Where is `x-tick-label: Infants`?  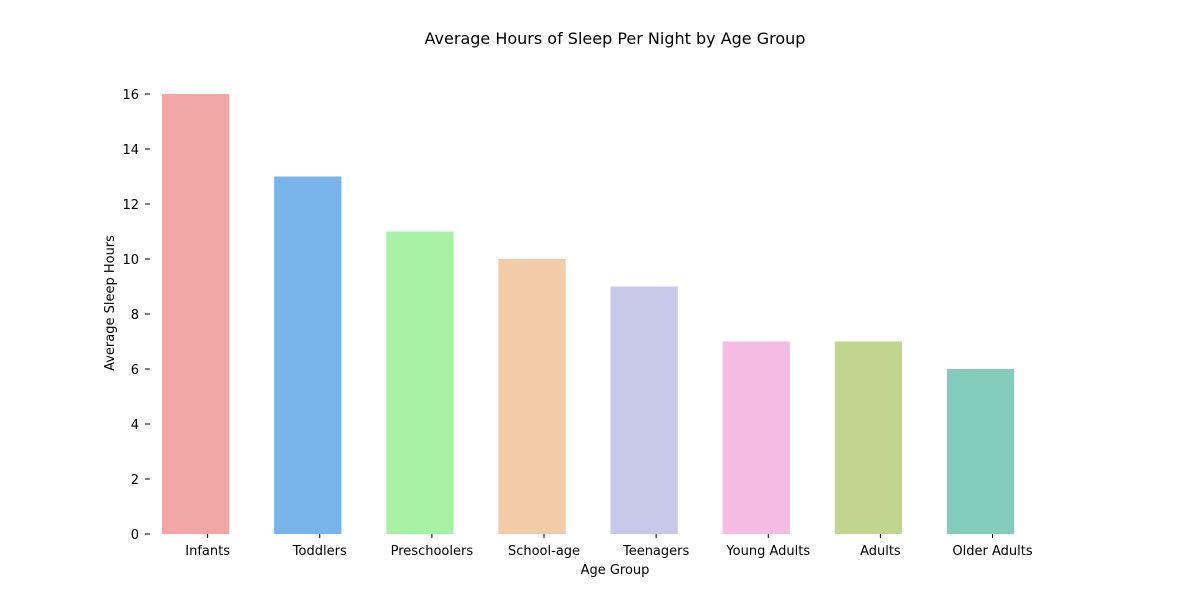
x-tick-label: Infants is located at coordinates (207, 551).